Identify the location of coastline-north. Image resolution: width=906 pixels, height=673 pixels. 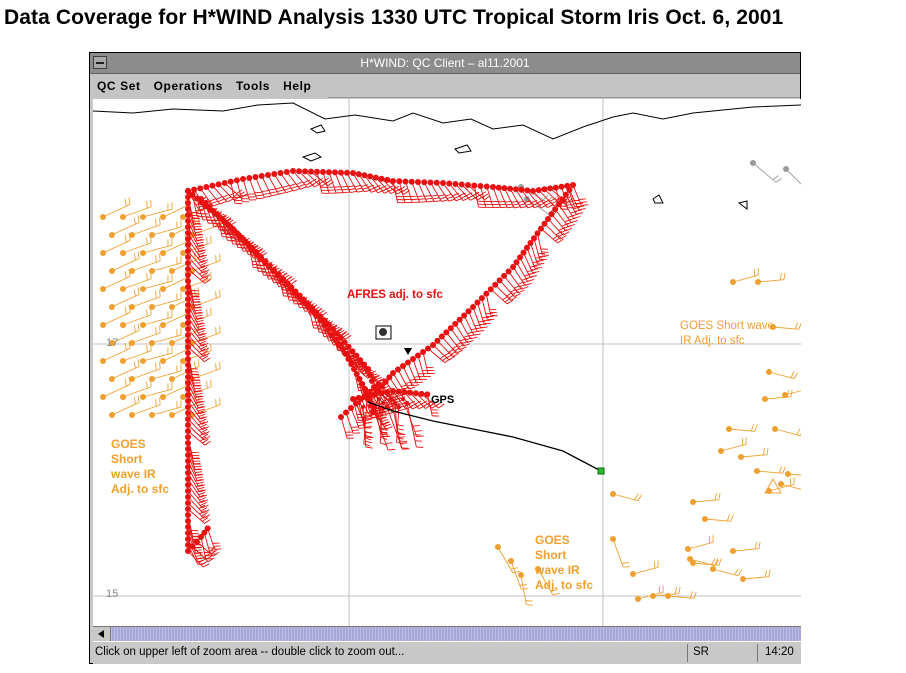
(447, 121).